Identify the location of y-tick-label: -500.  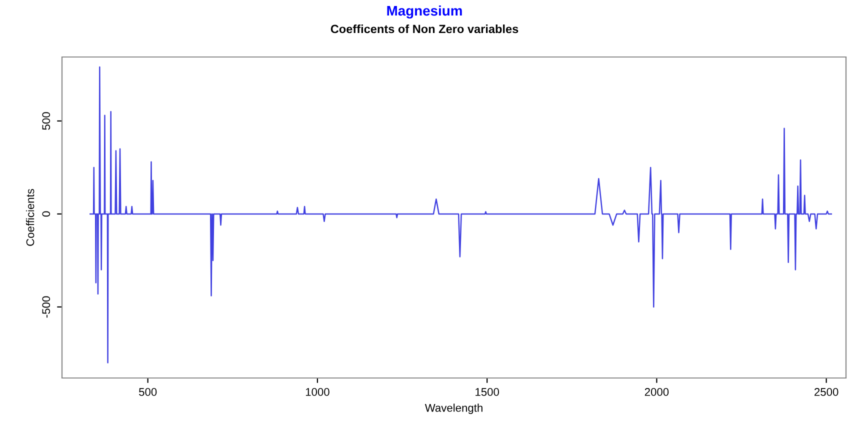
(46, 307).